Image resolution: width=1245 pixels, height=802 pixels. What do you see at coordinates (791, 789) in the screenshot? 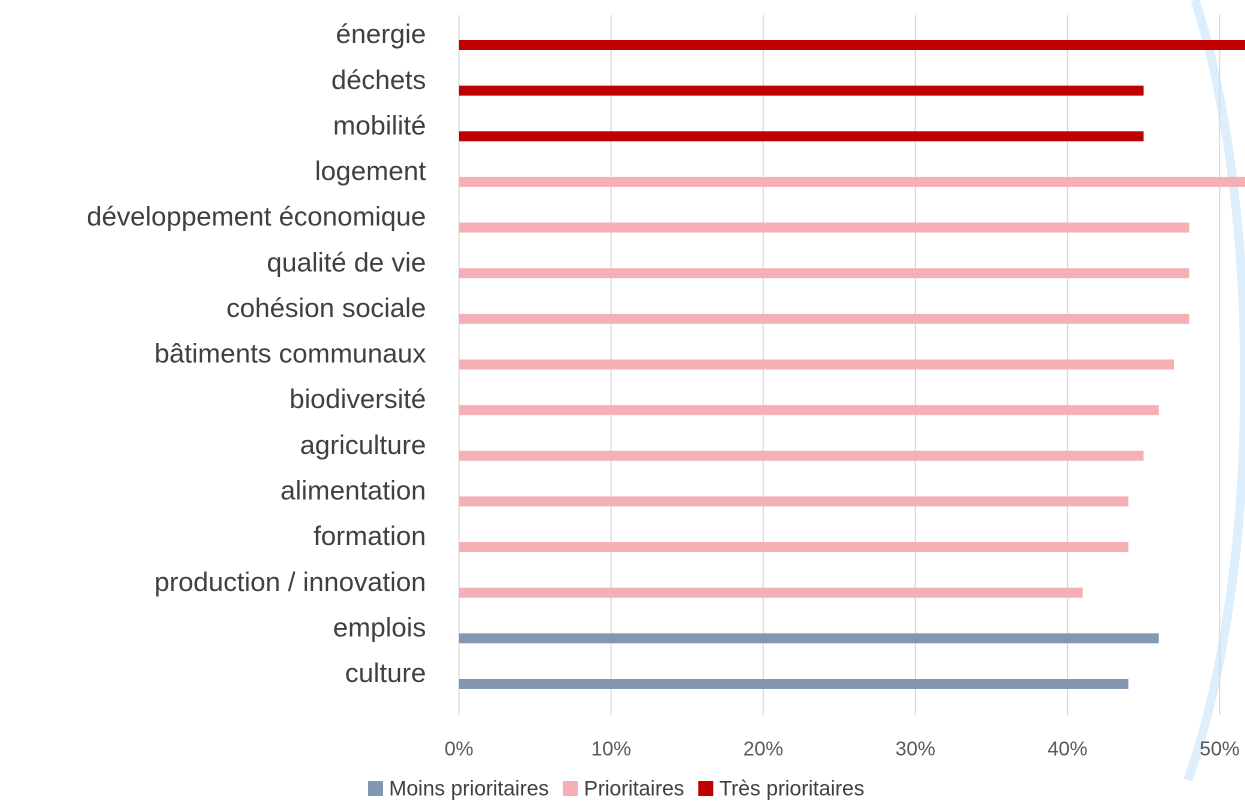
I see `legend-label: Très prioritaires` at bounding box center [791, 789].